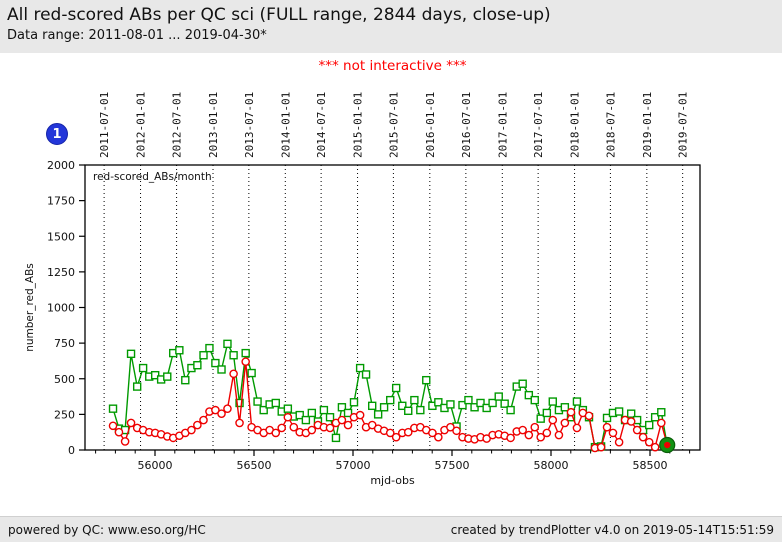  I want to click on plot-number-badge: 1, so click(57, 134).